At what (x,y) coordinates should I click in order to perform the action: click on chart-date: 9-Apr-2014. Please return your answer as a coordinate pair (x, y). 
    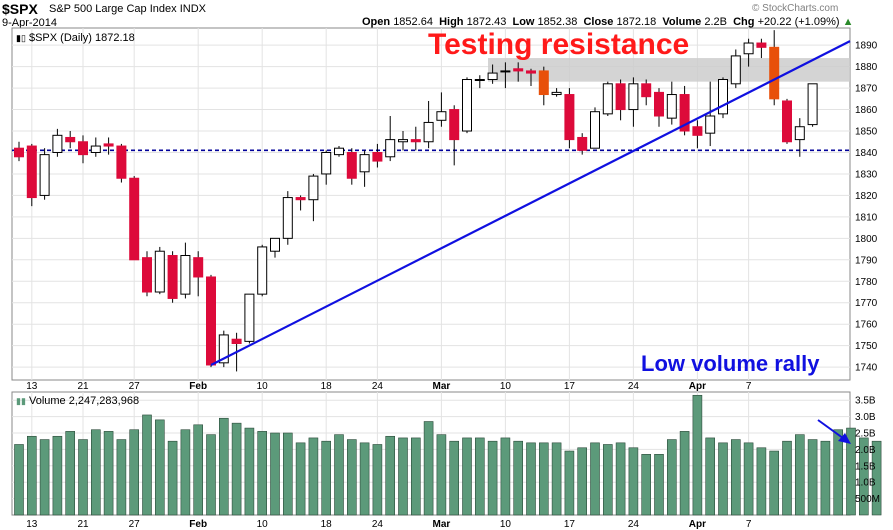
    Looking at the image, I should click on (30, 23).